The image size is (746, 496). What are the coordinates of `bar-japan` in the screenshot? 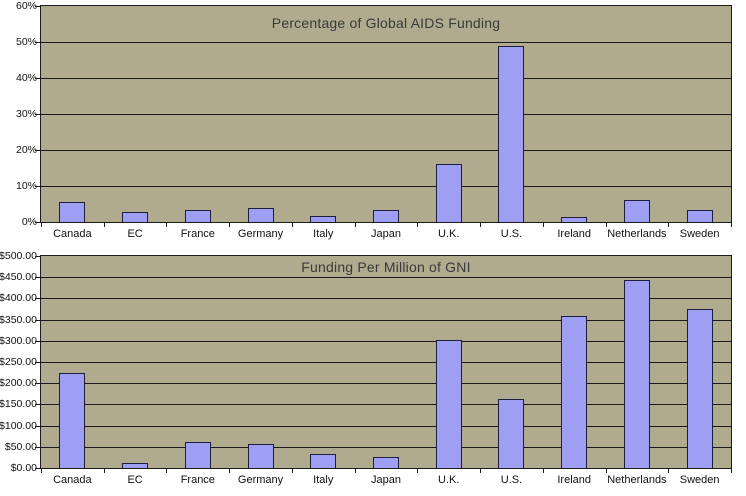 It's located at (386, 216).